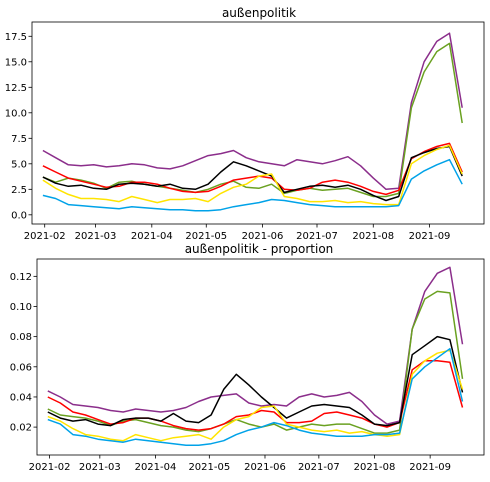 Image resolution: width=490 pixels, height=482 pixels. What do you see at coordinates (259, 13) in the screenshot?
I see `chart-title: außenpolitik` at bounding box center [259, 13].